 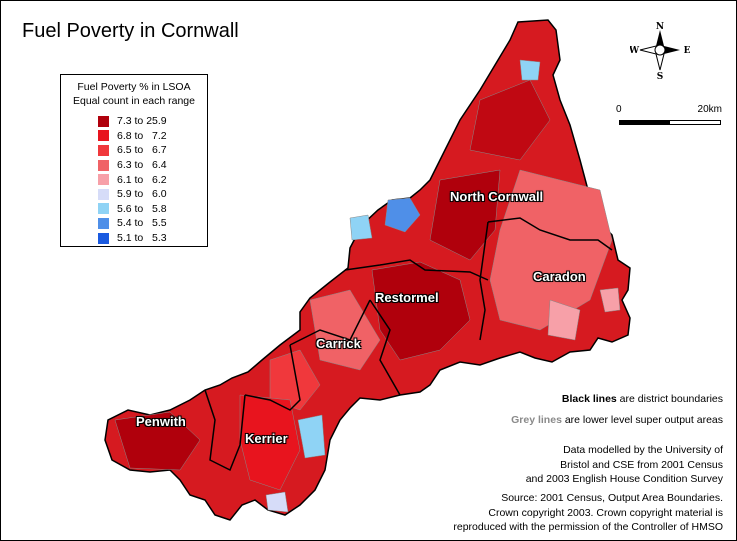 I want to click on legend-label: 6.8 to 7.2, so click(x=142, y=135).